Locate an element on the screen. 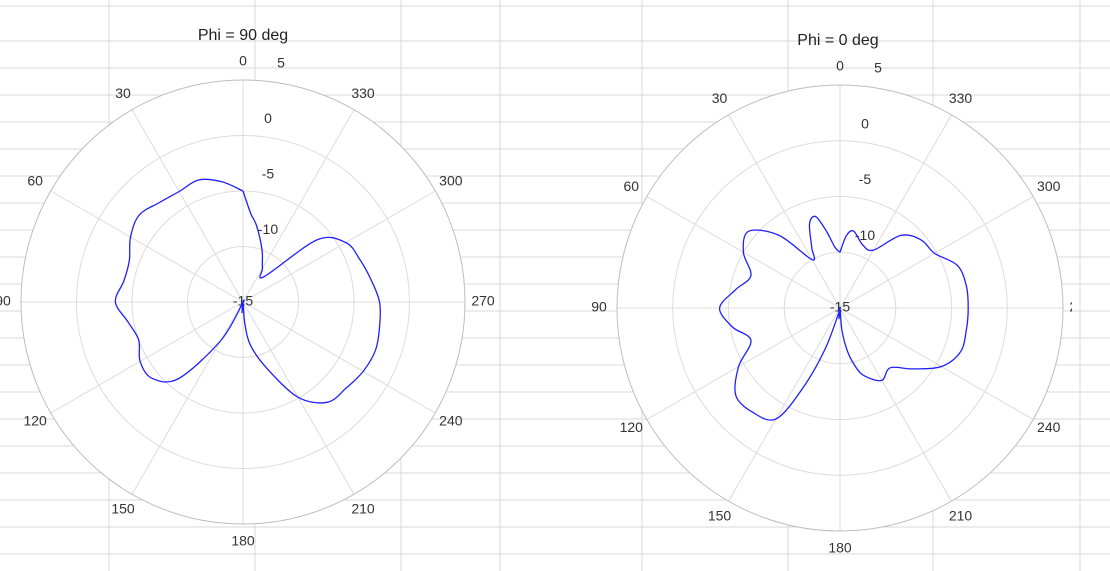 The height and width of the screenshot is (571, 1110). chart-title: Phi = 90 deg is located at coordinates (243, 35).